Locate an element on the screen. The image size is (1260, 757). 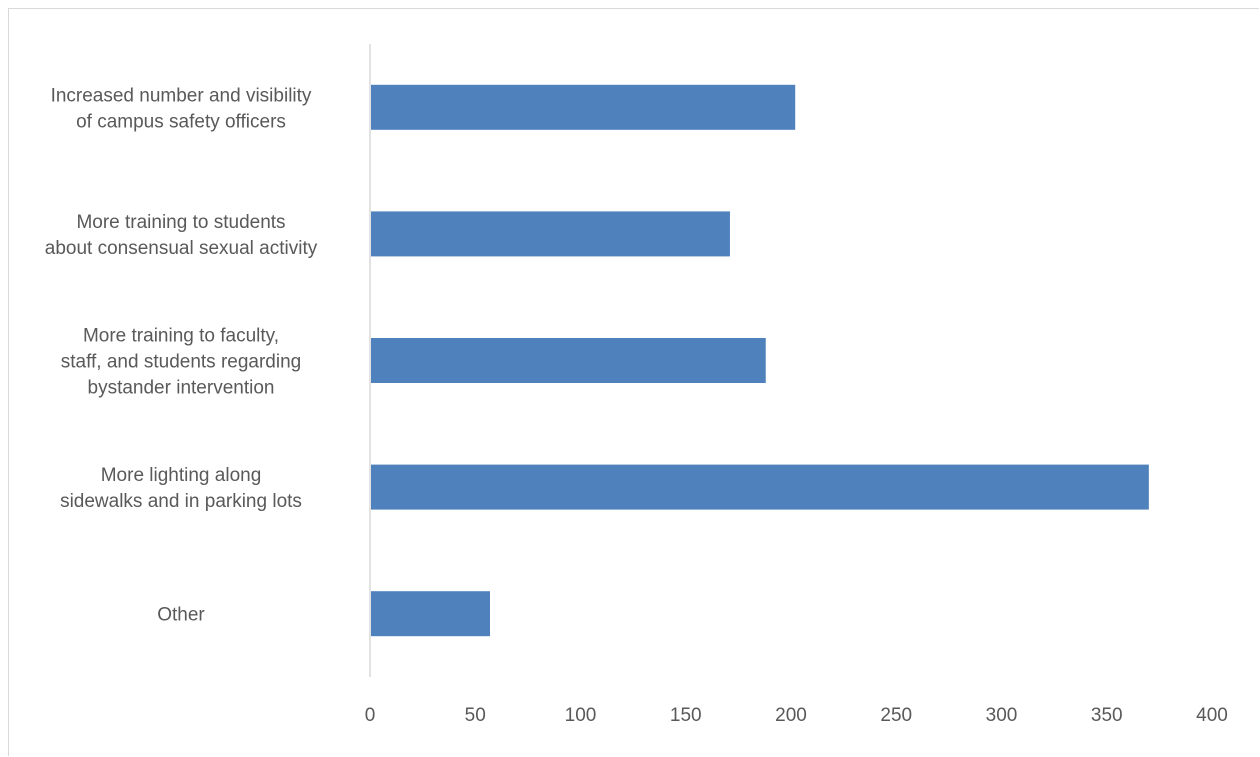
category-label-line: More training to students is located at coordinates (180, 222).